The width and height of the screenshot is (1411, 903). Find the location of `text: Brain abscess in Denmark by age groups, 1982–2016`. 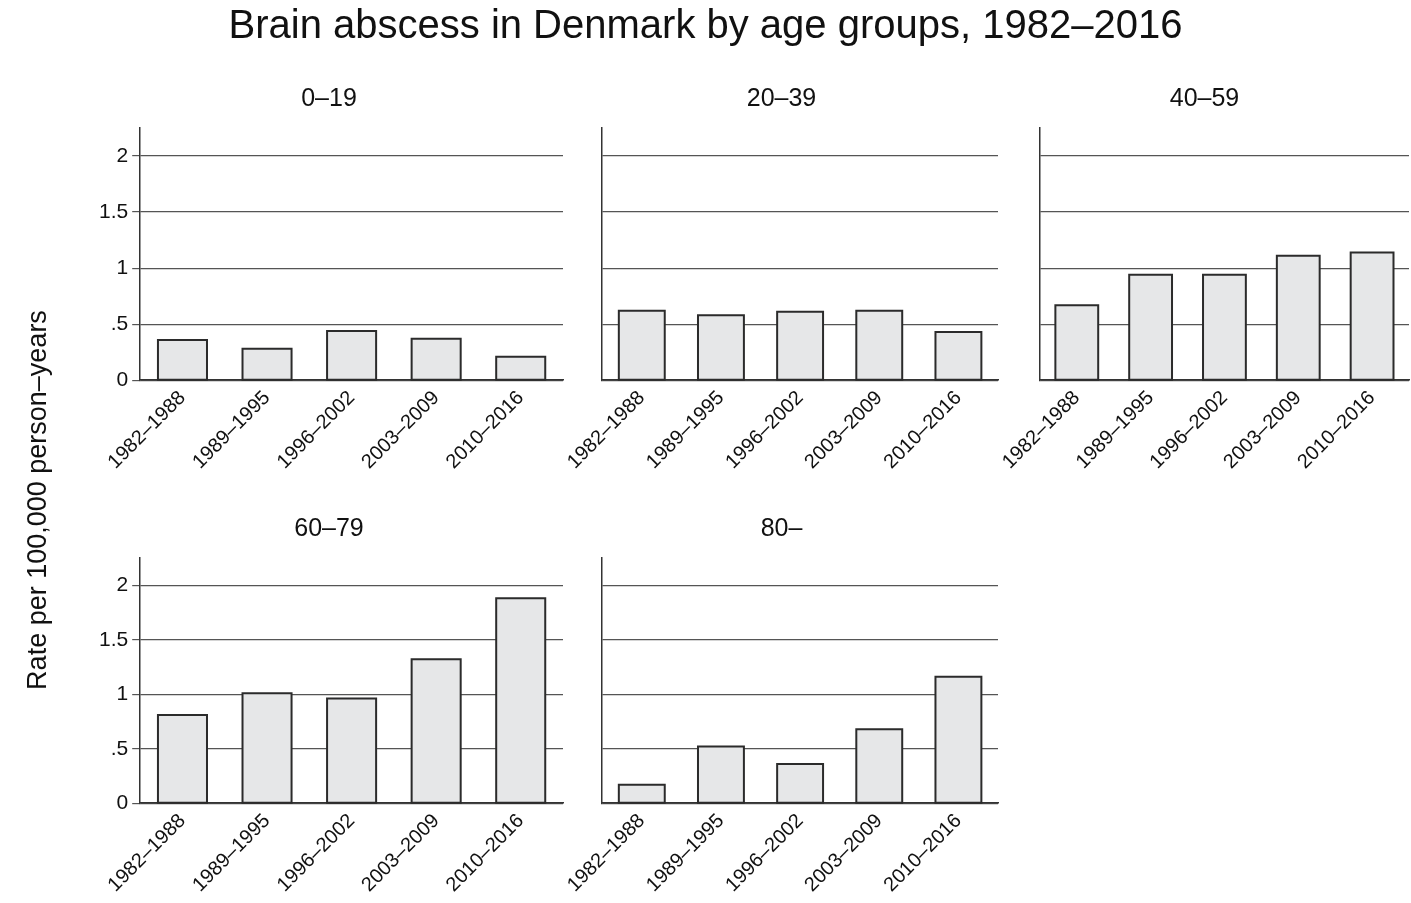

text: Brain abscess in Denmark by age groups, 1982–2016 is located at coordinates (705, 24).